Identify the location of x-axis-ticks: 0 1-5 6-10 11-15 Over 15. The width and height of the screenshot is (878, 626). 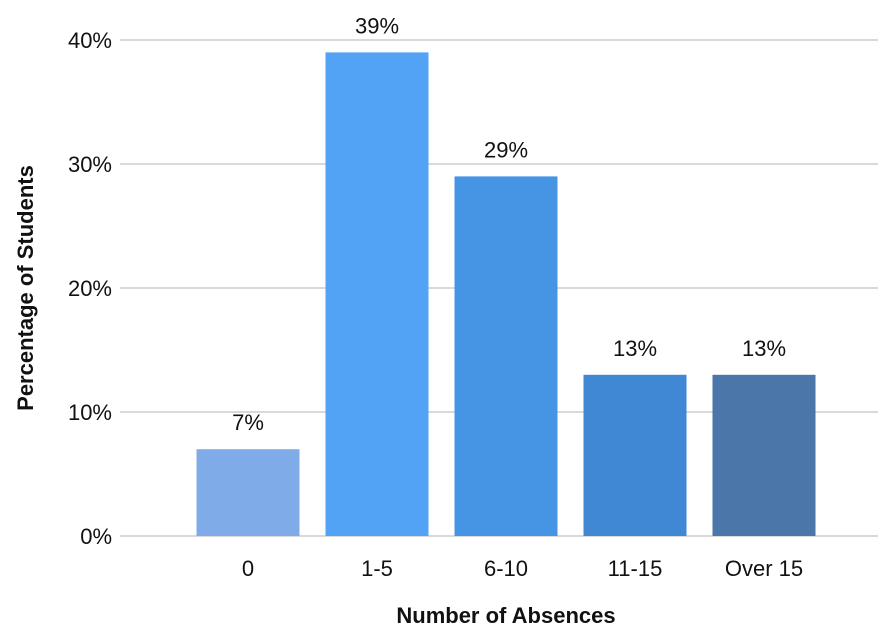
(522, 568).